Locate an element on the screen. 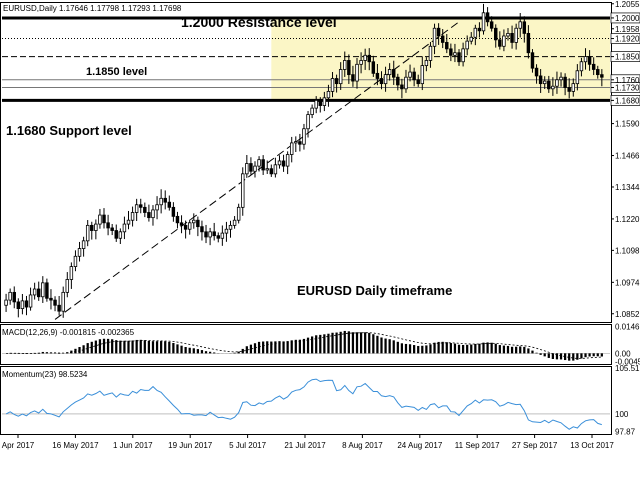  date-tick-label: 16 May 2017 is located at coordinates (75, 445).